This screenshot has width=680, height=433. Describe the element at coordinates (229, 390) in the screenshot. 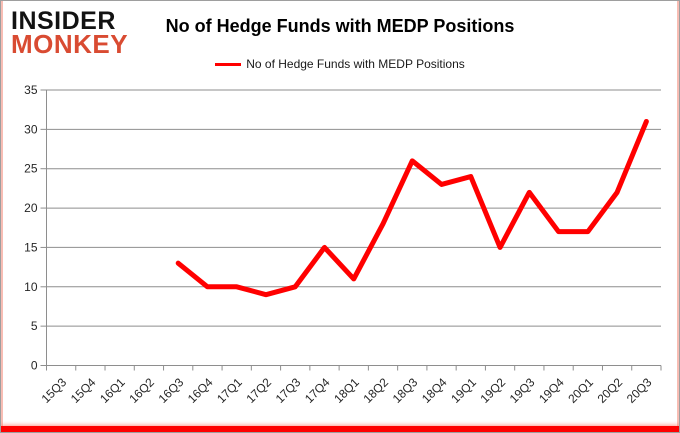

I see `x-tick-label-17Q1: 17Q1` at that location.